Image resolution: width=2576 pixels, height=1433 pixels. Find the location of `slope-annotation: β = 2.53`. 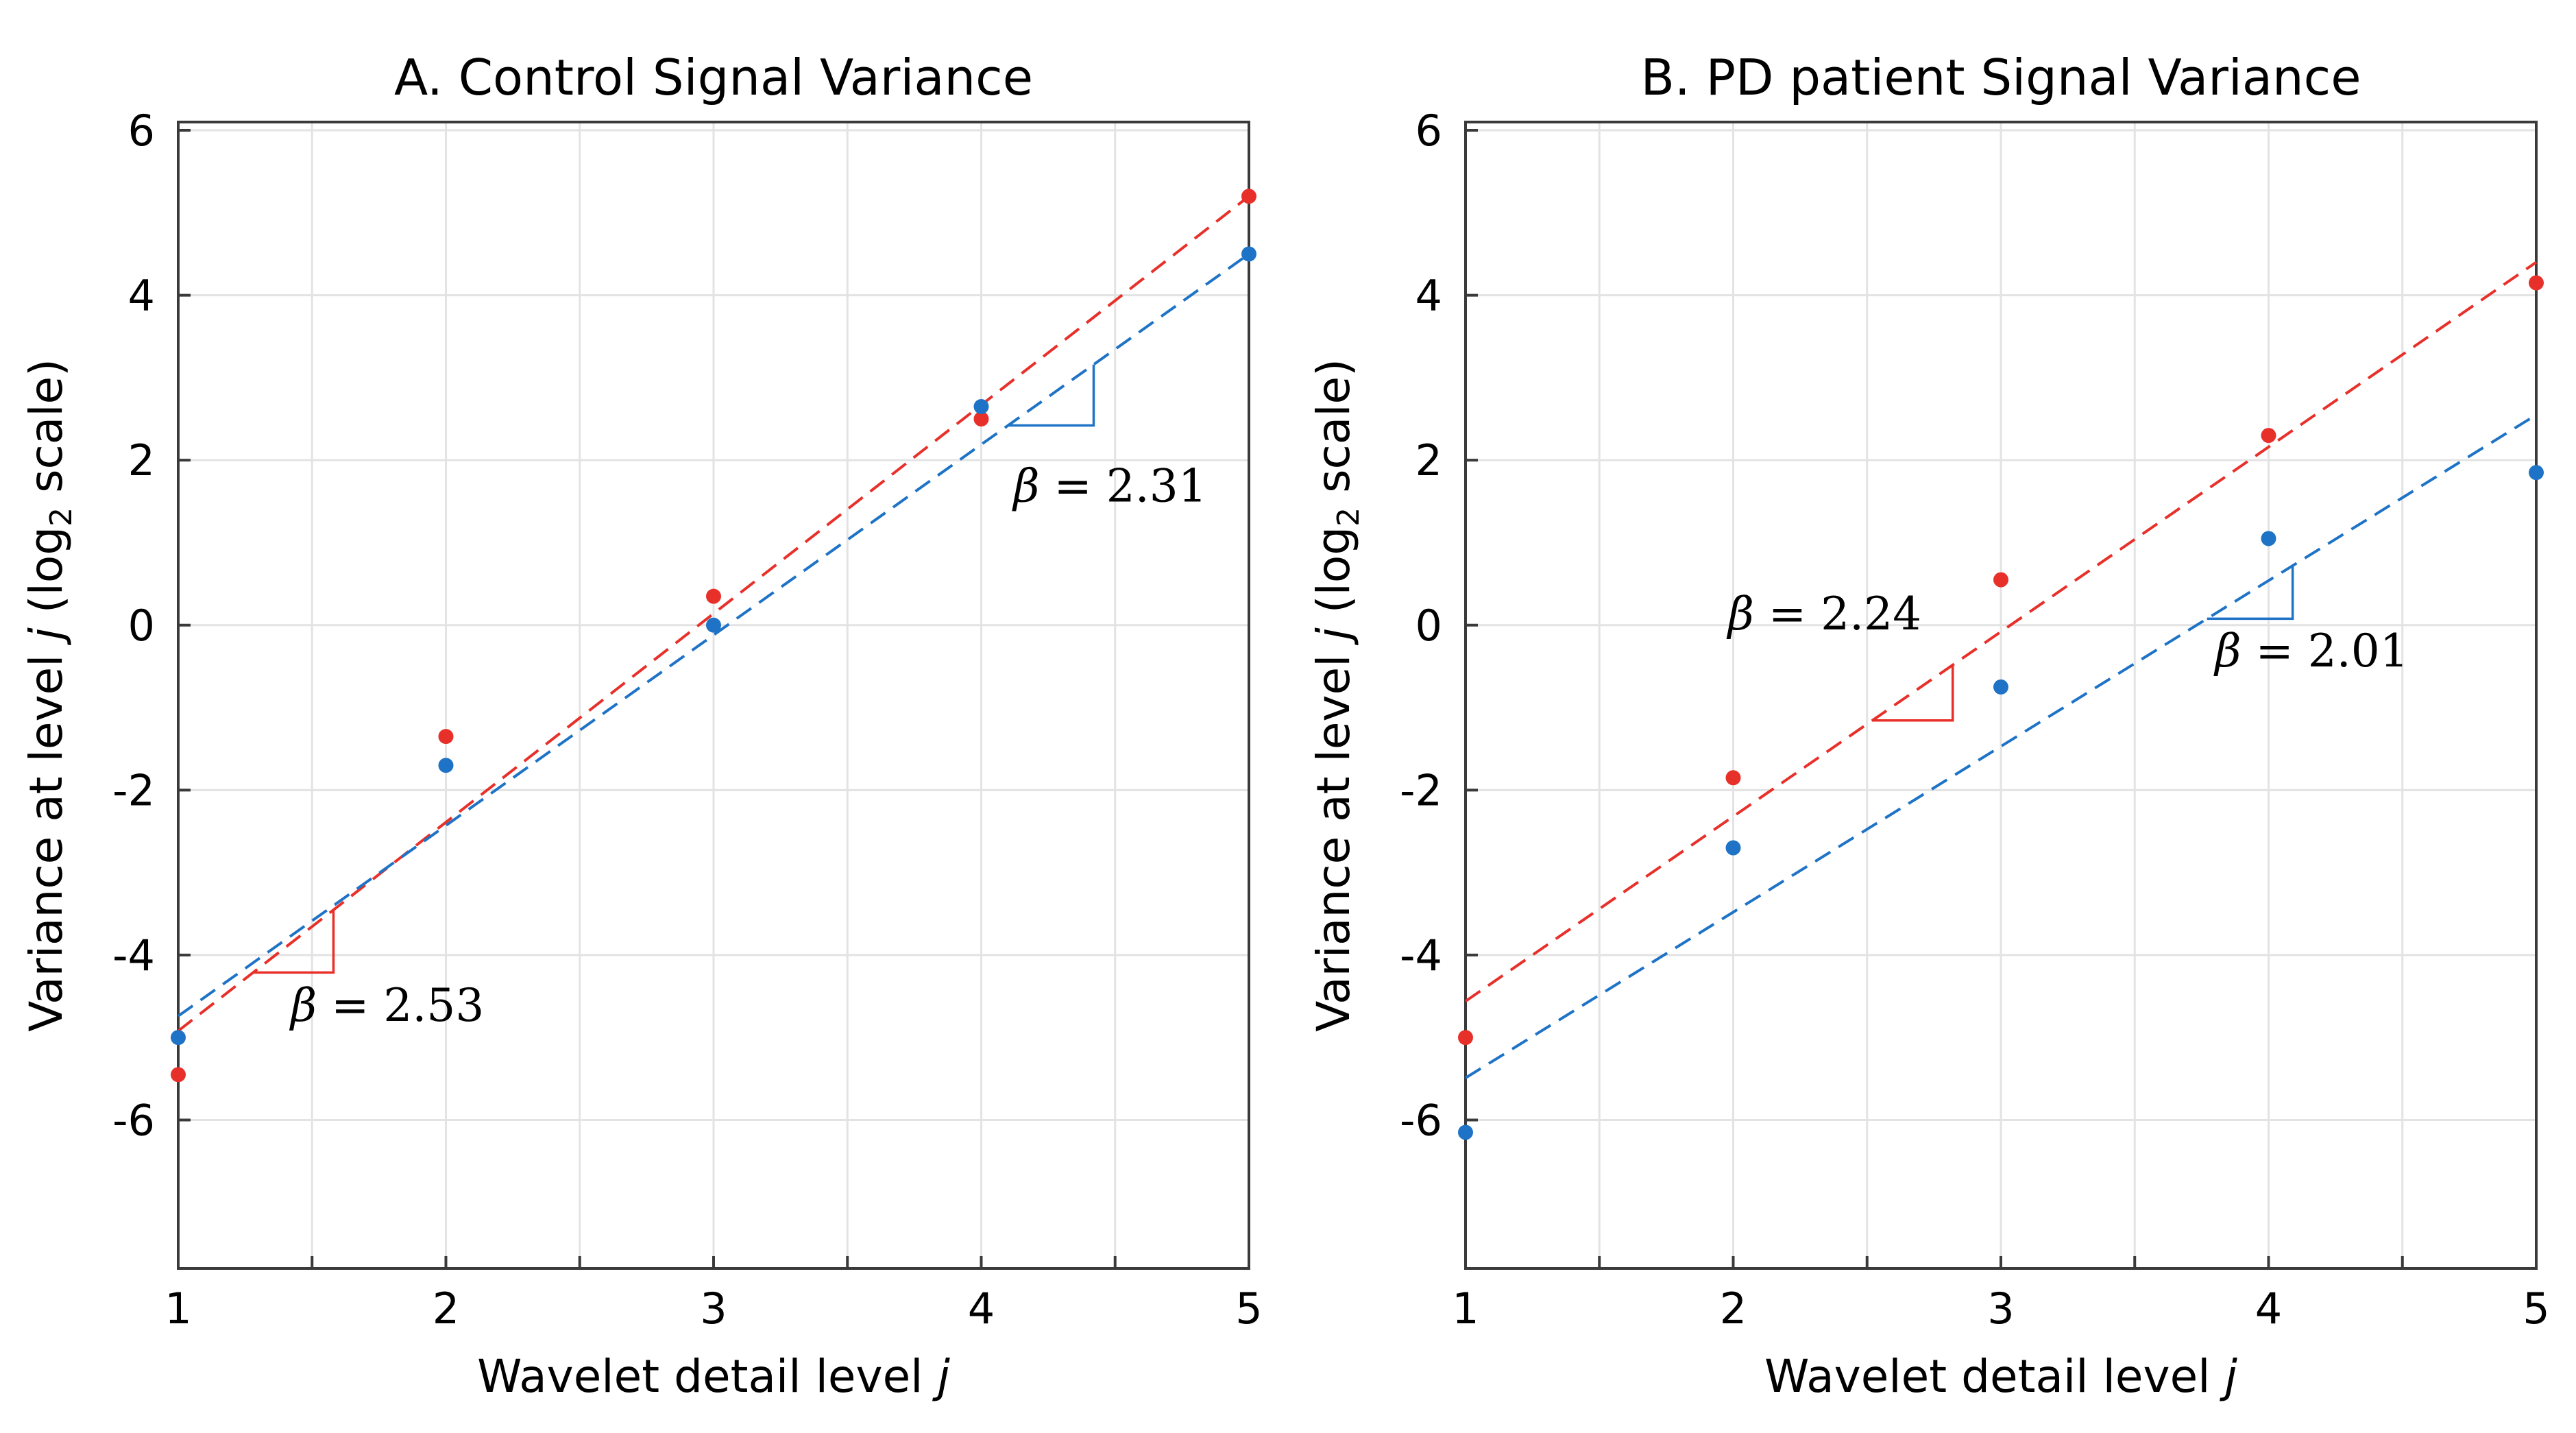

slope-annotation: β = 2.53 is located at coordinates (386, 1006).